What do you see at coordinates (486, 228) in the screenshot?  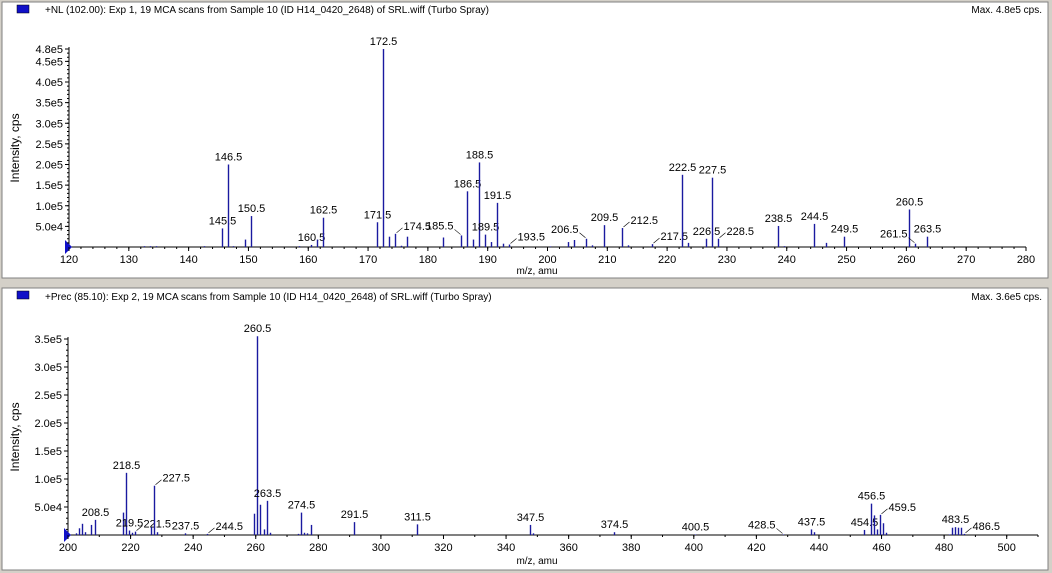 I see `peak-label: 189.5` at bounding box center [486, 228].